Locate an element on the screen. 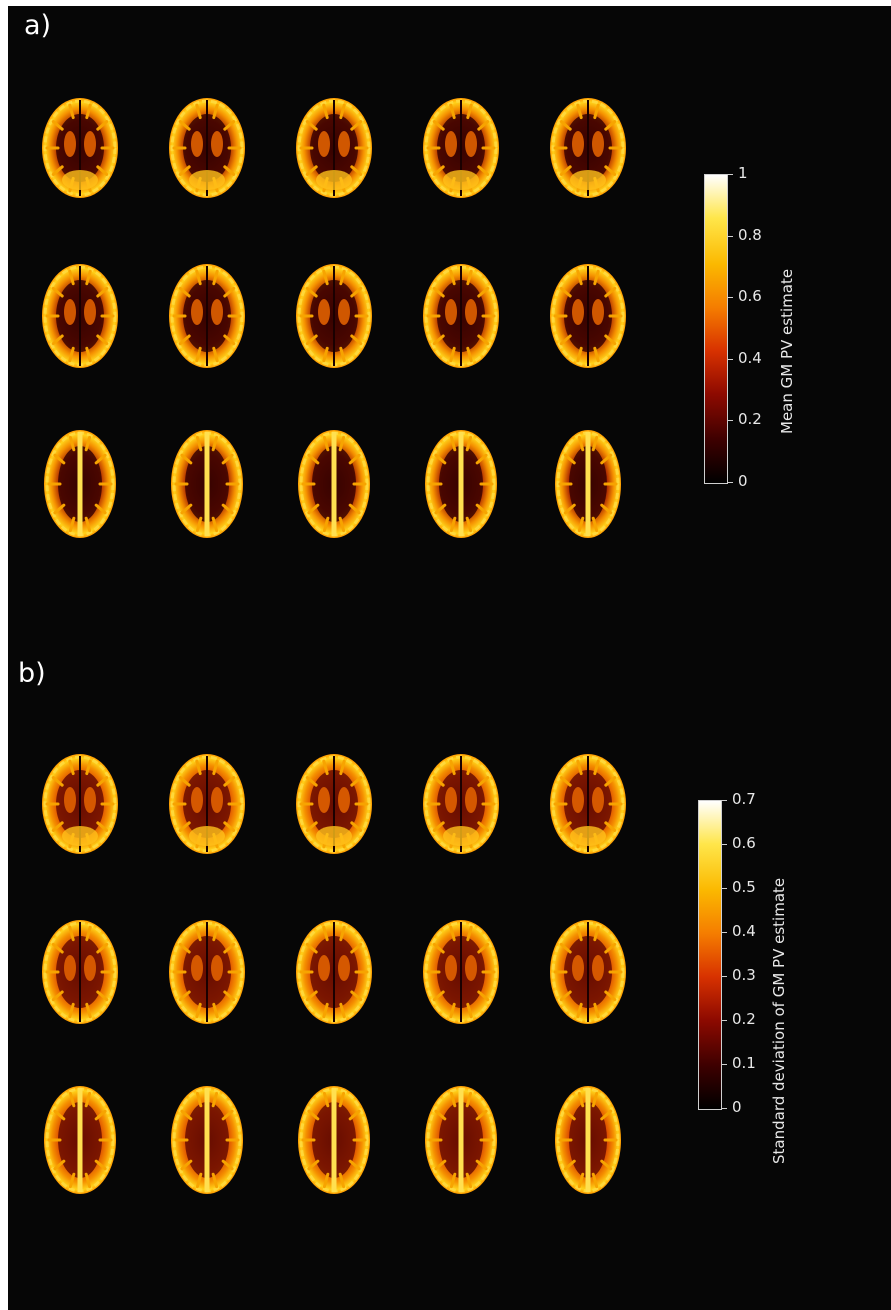  panel-b-colorbar is located at coordinates (710, 955).